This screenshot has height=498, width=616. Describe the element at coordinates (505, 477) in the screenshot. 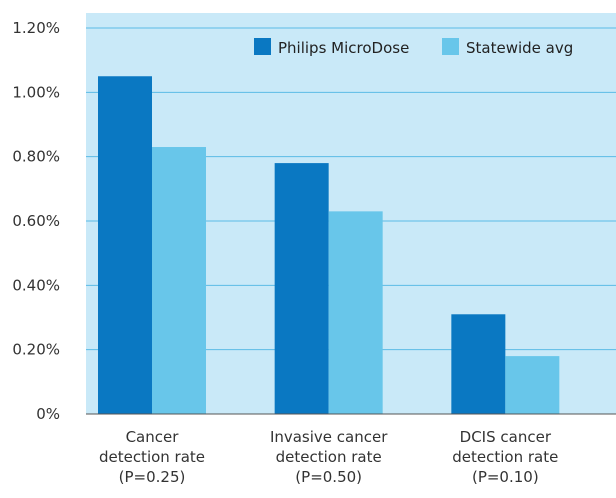

I see `category-label: (P=0.10)` at that location.